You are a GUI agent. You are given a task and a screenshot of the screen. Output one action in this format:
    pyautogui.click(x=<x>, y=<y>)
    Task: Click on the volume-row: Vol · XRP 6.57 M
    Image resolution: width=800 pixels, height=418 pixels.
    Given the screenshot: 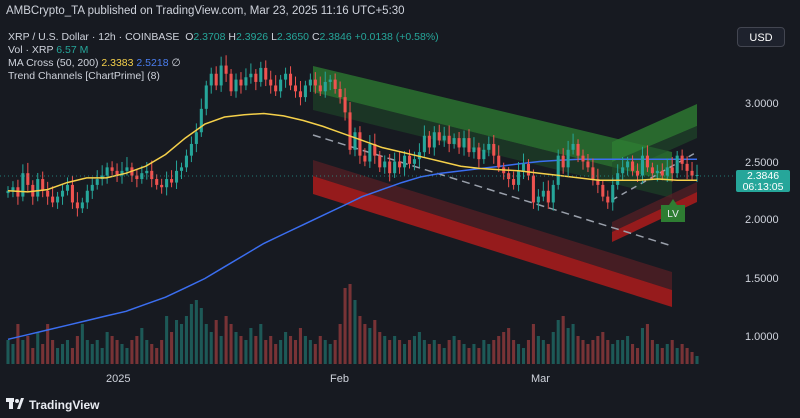 What is the action you would take?
    pyautogui.click(x=223, y=50)
    